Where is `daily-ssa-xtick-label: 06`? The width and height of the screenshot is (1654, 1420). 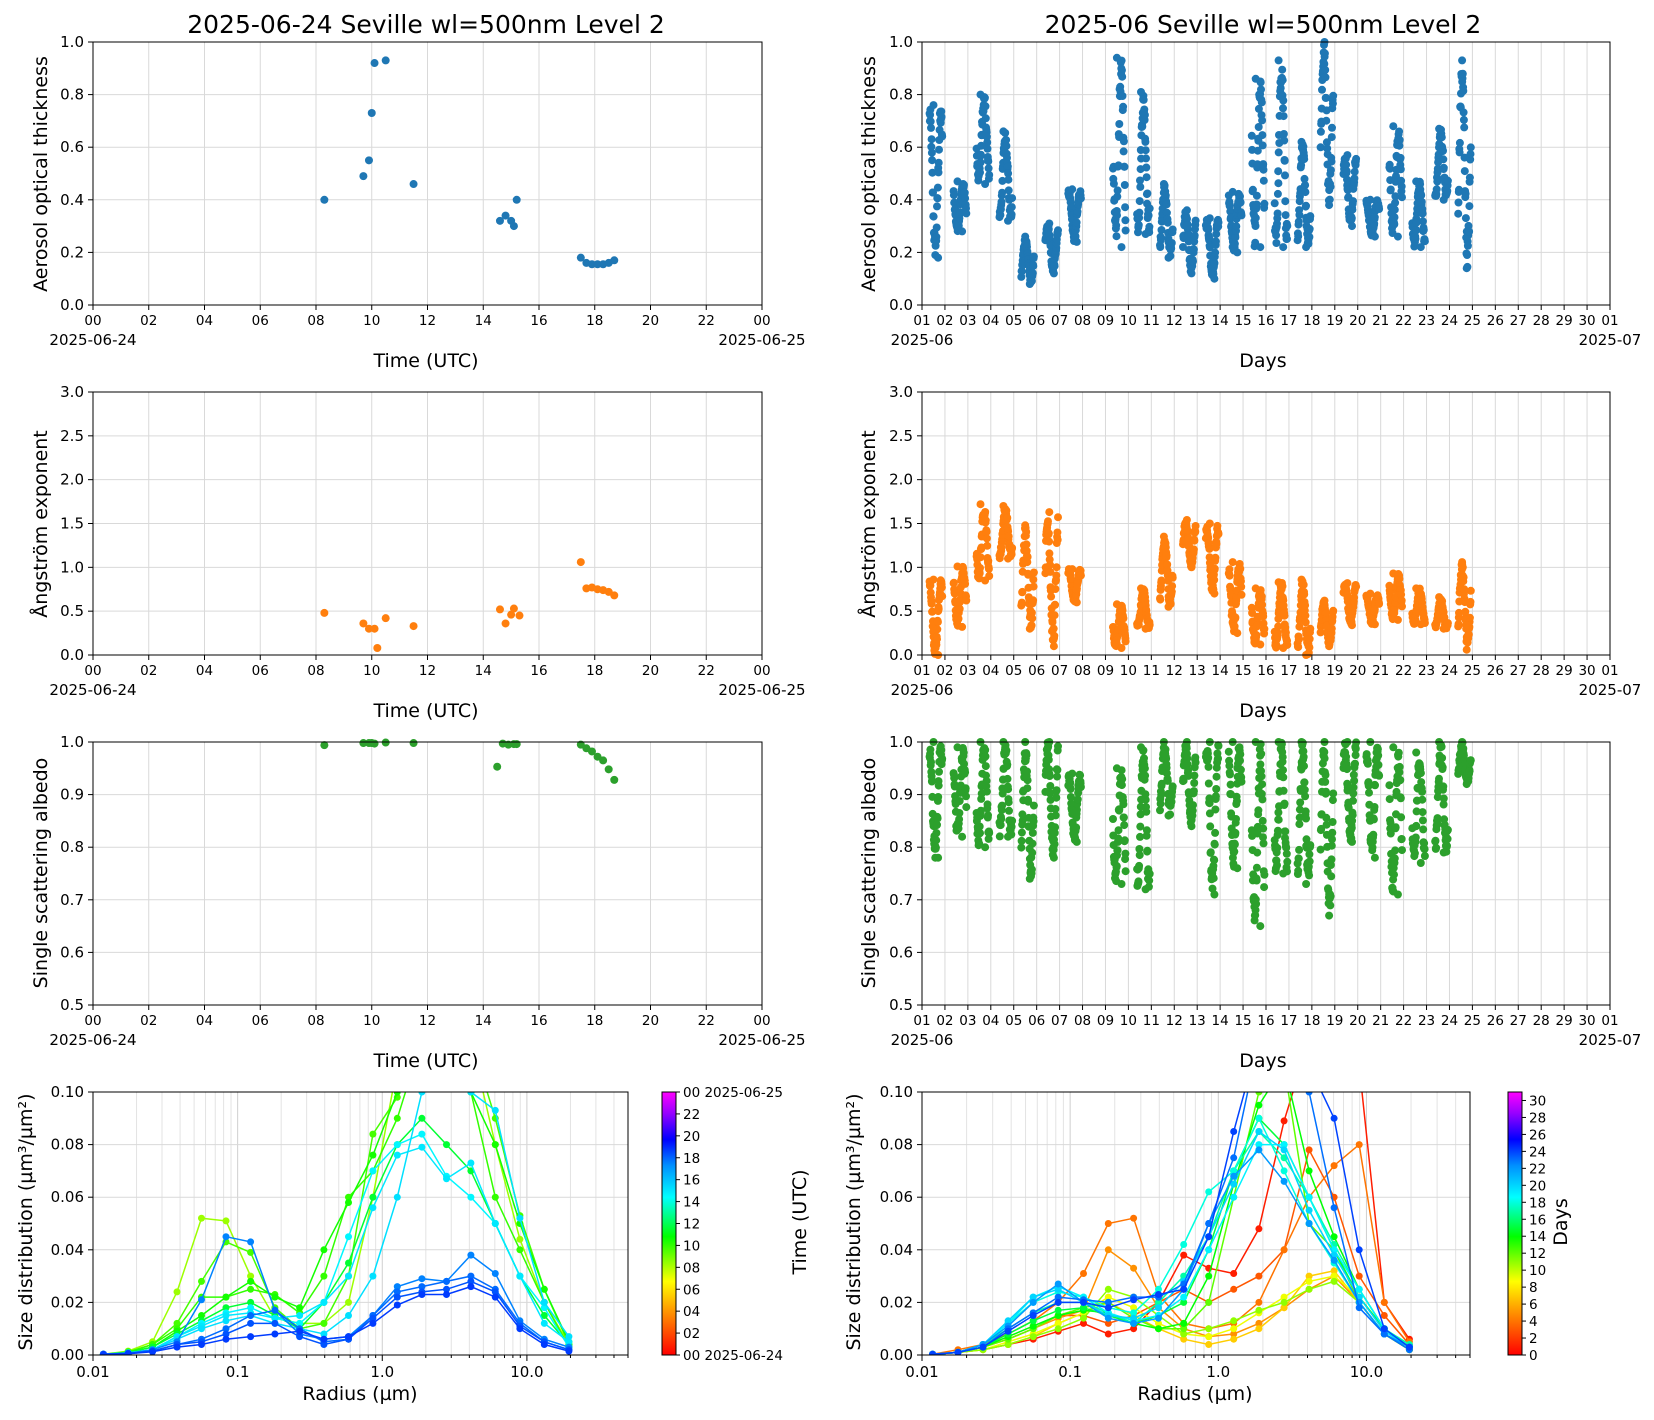
daily-ssa-xtick-label: 06 is located at coordinates (260, 1021).